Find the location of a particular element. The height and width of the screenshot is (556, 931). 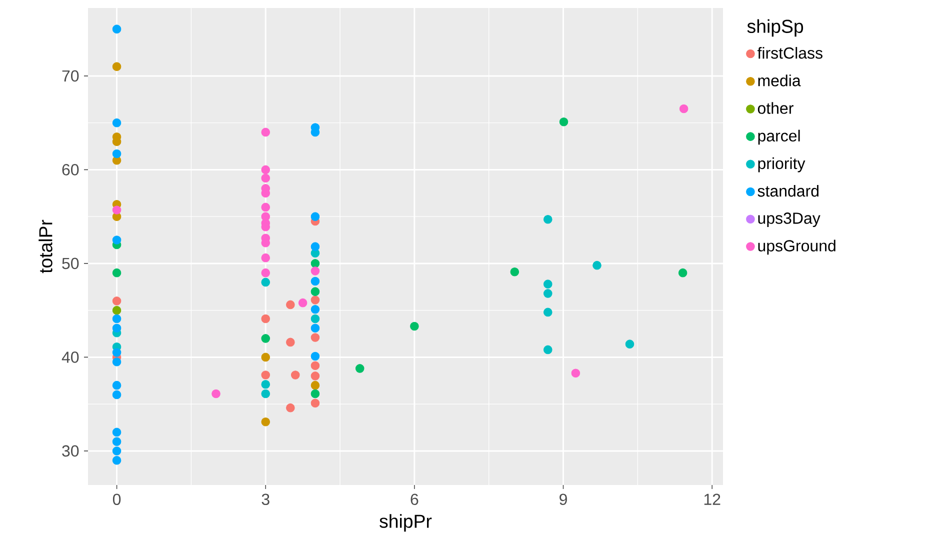

y-tick-label: 70 is located at coordinates (70, 76).